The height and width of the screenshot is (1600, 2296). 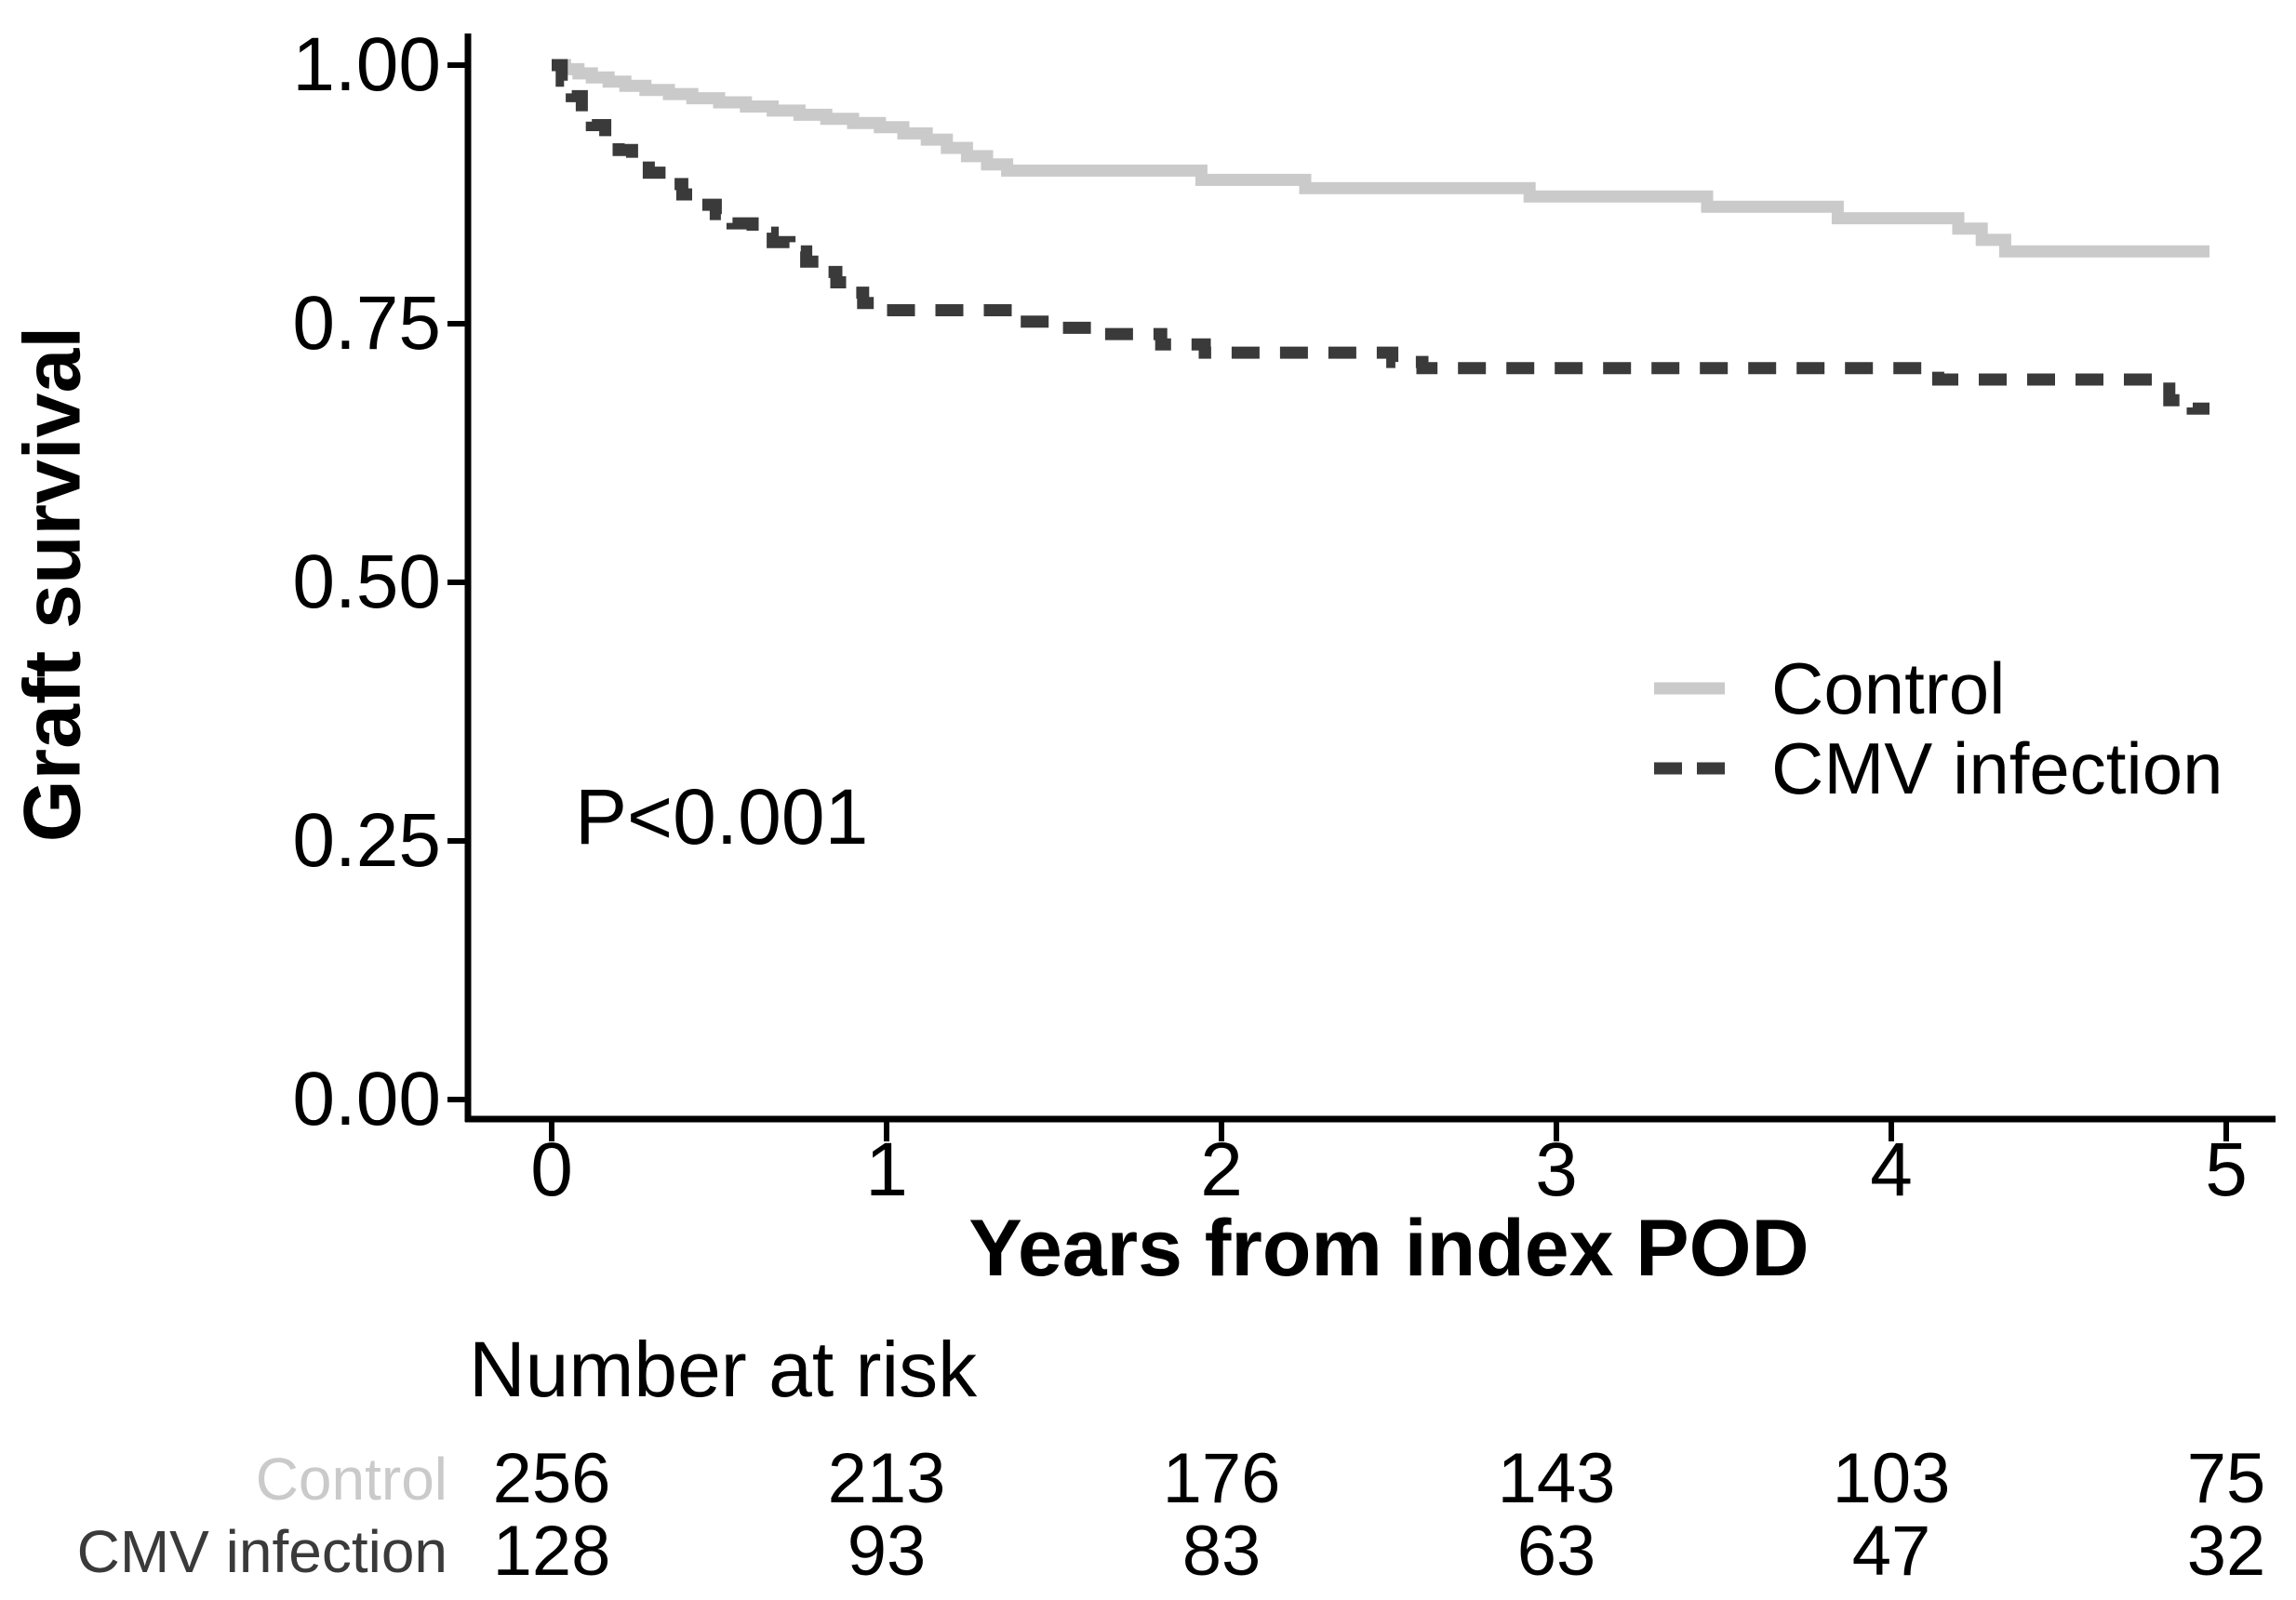 What do you see at coordinates (1221, 1551) in the screenshot?
I see `risk-count: 83` at bounding box center [1221, 1551].